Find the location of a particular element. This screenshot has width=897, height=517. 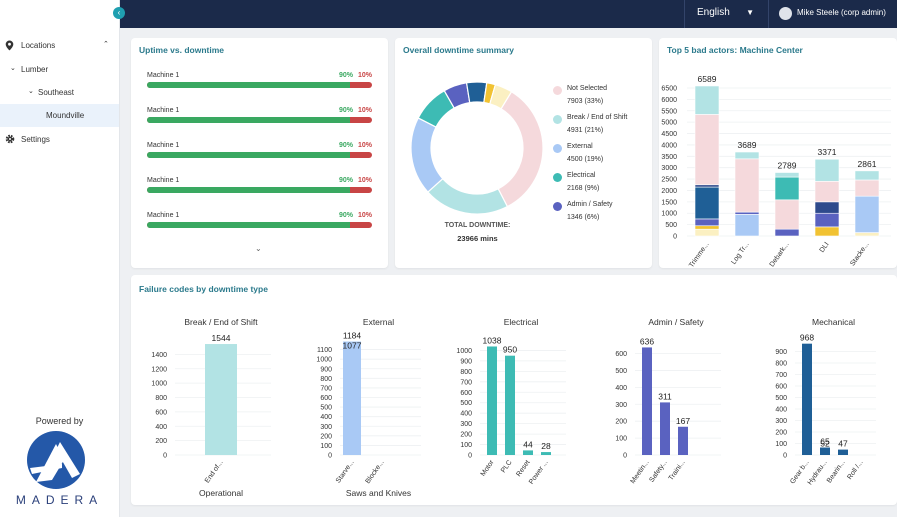

bar-total-label: 3371 is located at coordinates (827, 152).